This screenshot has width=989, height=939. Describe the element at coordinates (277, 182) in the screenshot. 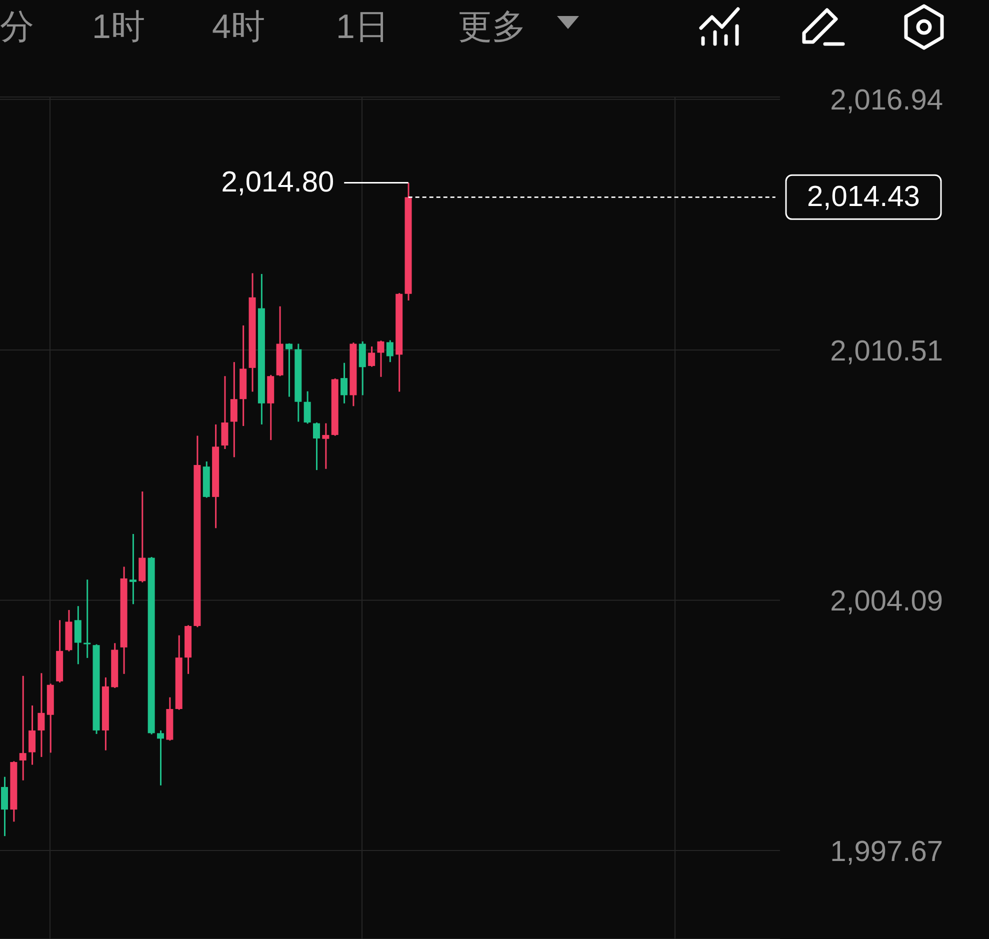

I see `annotation: 2,014.80` at that location.